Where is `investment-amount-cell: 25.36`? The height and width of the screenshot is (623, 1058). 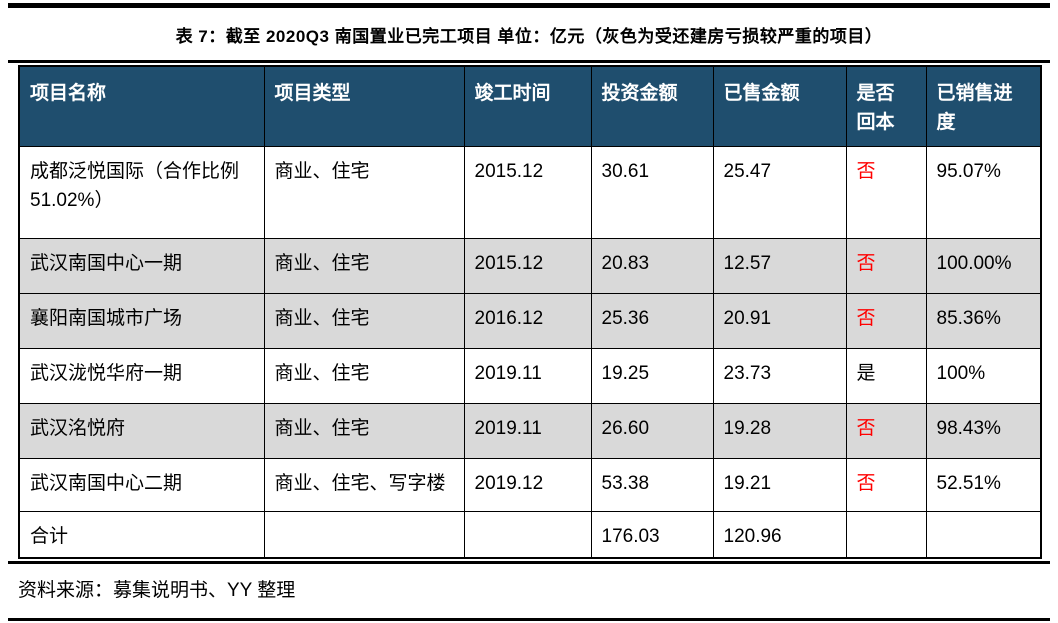
investment-amount-cell: 25.36 is located at coordinates (652, 320).